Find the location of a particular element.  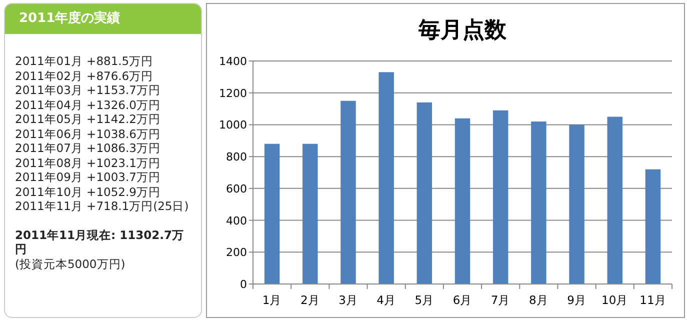

x-tick-label: 8月 is located at coordinates (538, 300).